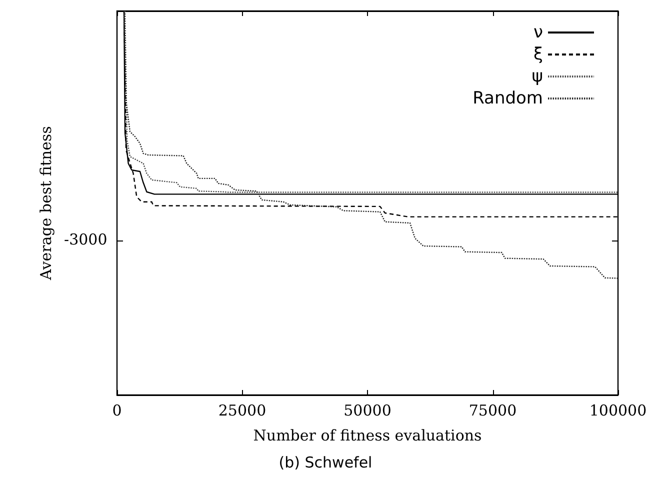  I want to click on x-tick-label: 50000, so click(368, 411).